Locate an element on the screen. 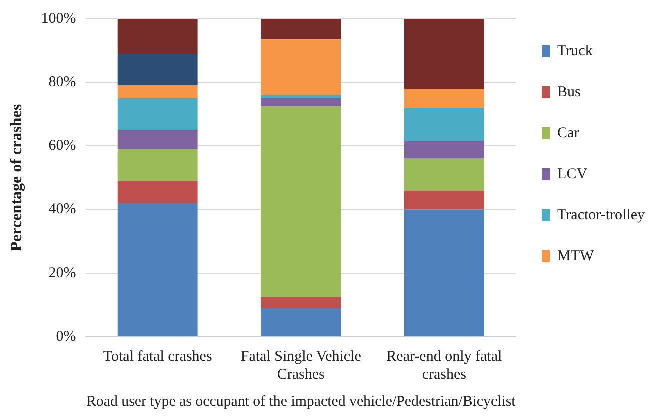 This screenshot has height=419, width=659. y-axis-title: Percentage of crashes is located at coordinates (17, 178).